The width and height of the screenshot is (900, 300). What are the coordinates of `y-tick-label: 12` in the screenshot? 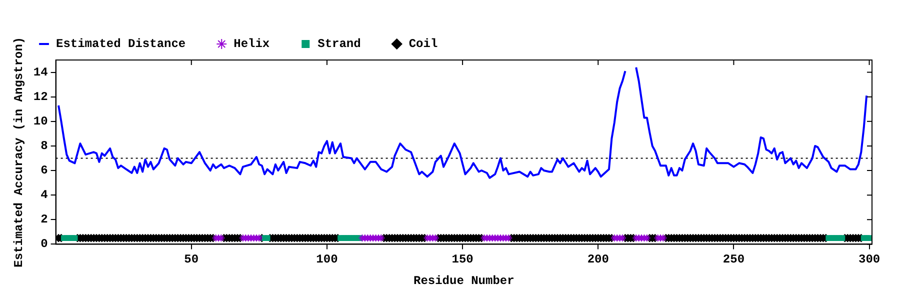 It's located at (40, 97).